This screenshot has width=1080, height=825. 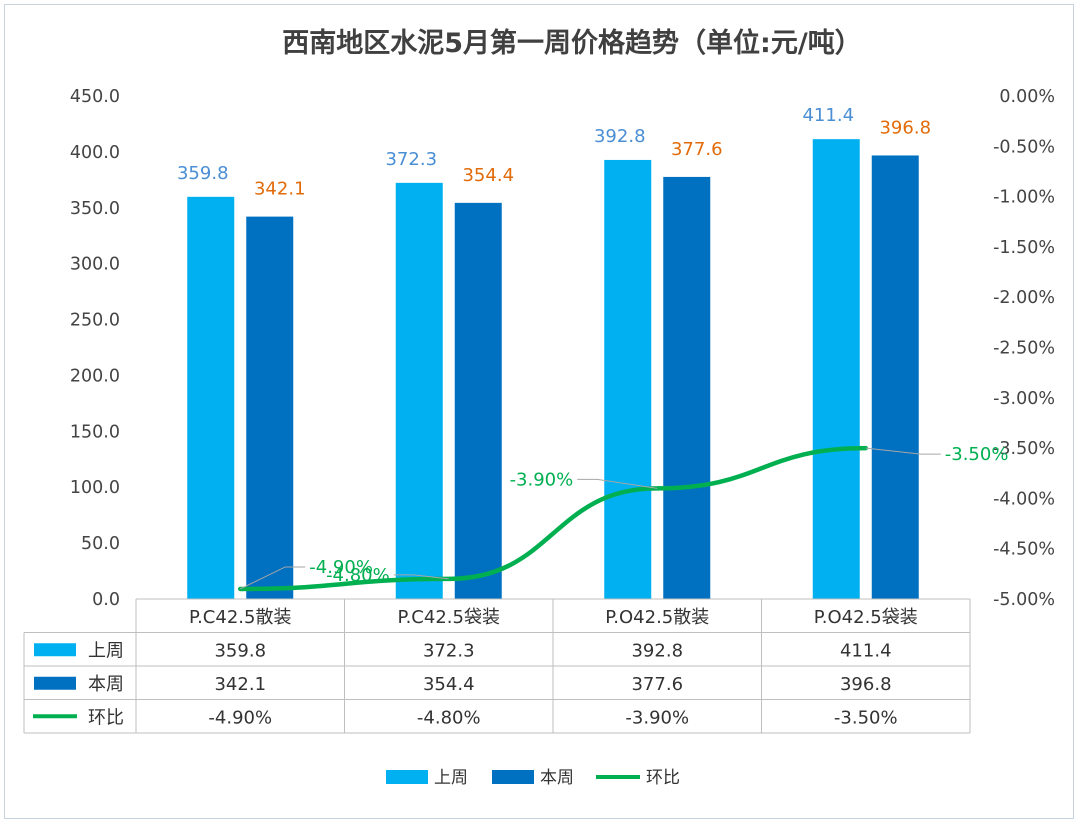 I want to click on legend-label: 环比, so click(x=663, y=778).